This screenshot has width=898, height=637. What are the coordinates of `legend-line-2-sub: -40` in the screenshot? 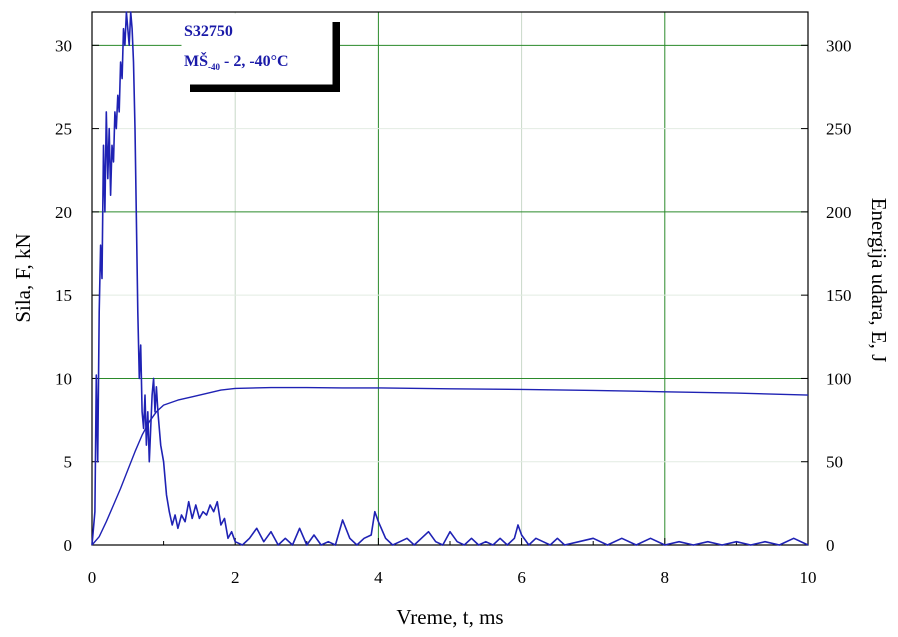 It's located at (214, 67).